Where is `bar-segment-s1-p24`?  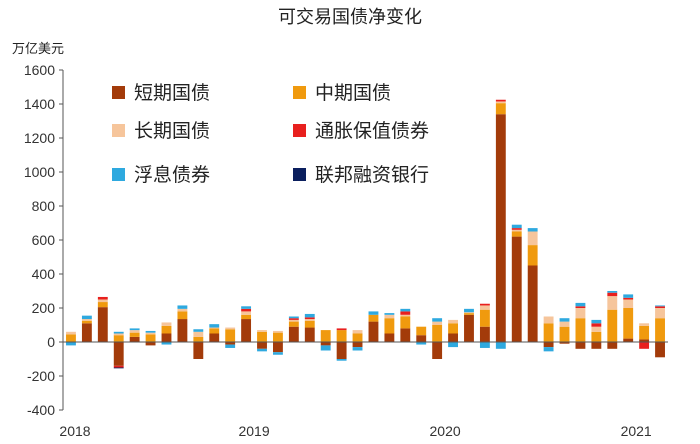 bar-segment-s1-p24 is located at coordinates (453, 328).